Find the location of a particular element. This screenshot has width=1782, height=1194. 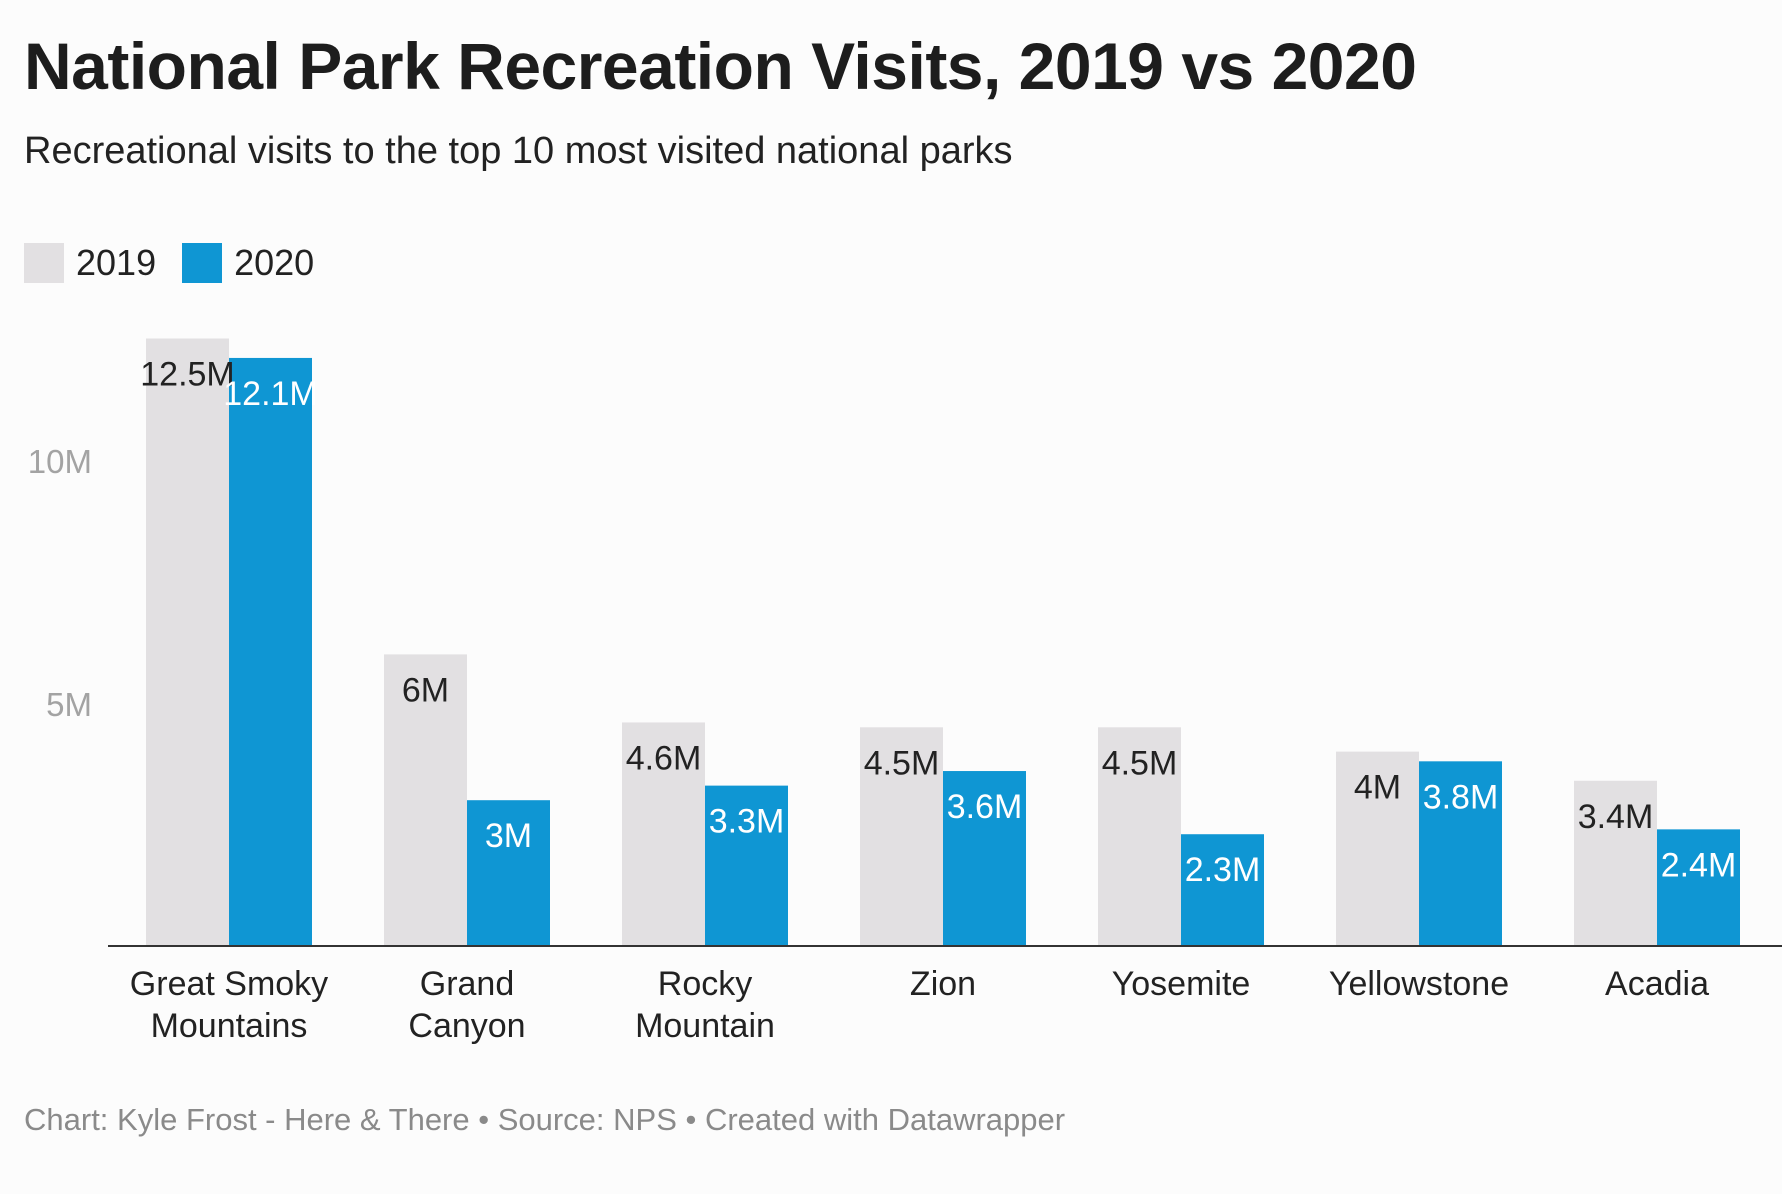

x-tick-label-2-1: Mountain is located at coordinates (705, 1026).